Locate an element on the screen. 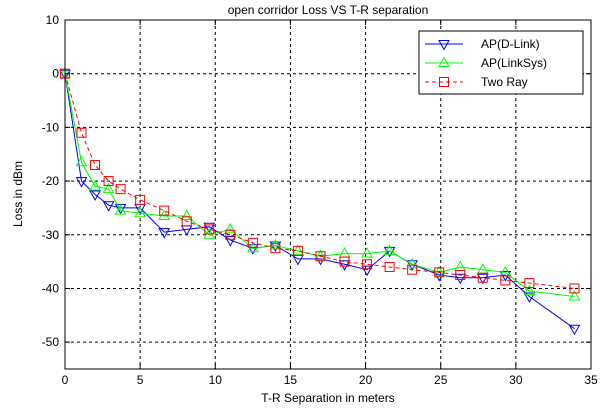 This screenshot has width=610, height=411. legend-item: AP(LinkSys) is located at coordinates (486, 63).